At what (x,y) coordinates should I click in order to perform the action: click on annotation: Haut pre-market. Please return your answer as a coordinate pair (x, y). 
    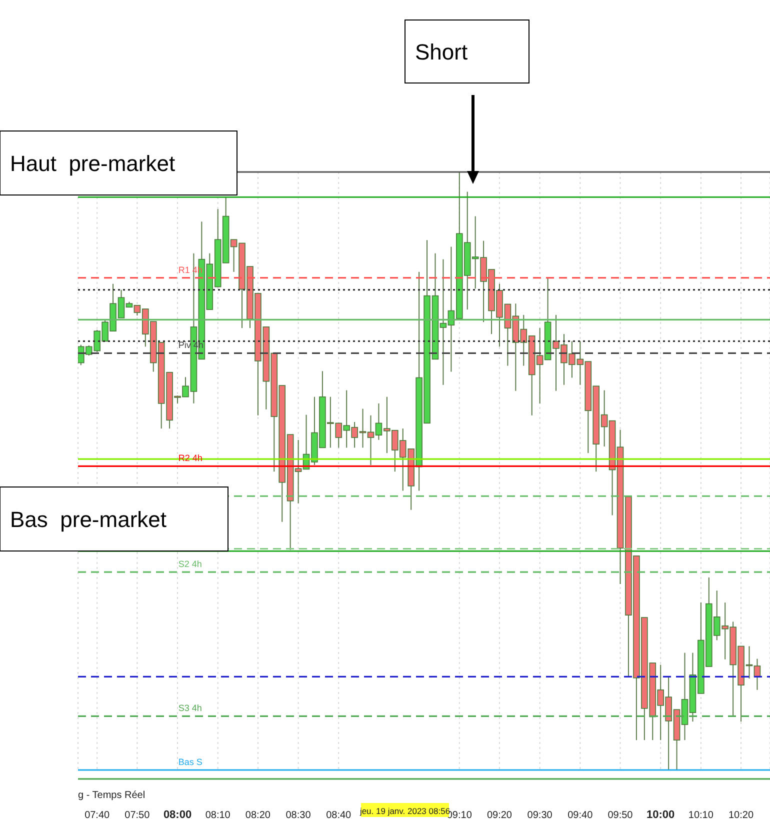
    Looking at the image, I should click on (93, 163).